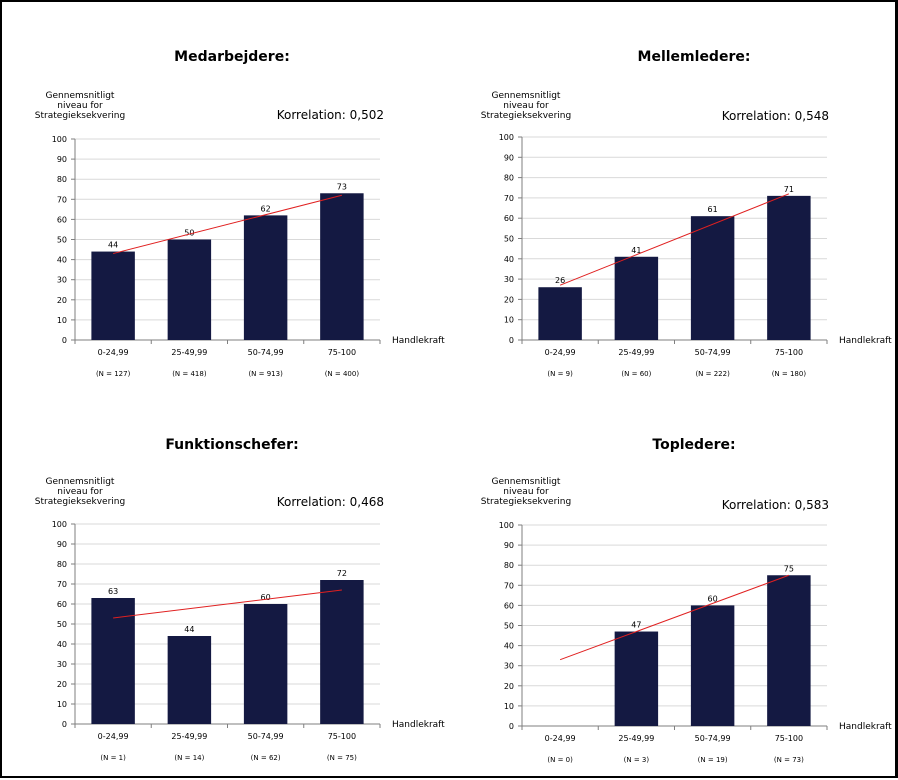 This screenshot has width=898, height=780. What do you see at coordinates (636, 374) in the screenshot?
I see `sample-size-label: (N = 60)` at bounding box center [636, 374].